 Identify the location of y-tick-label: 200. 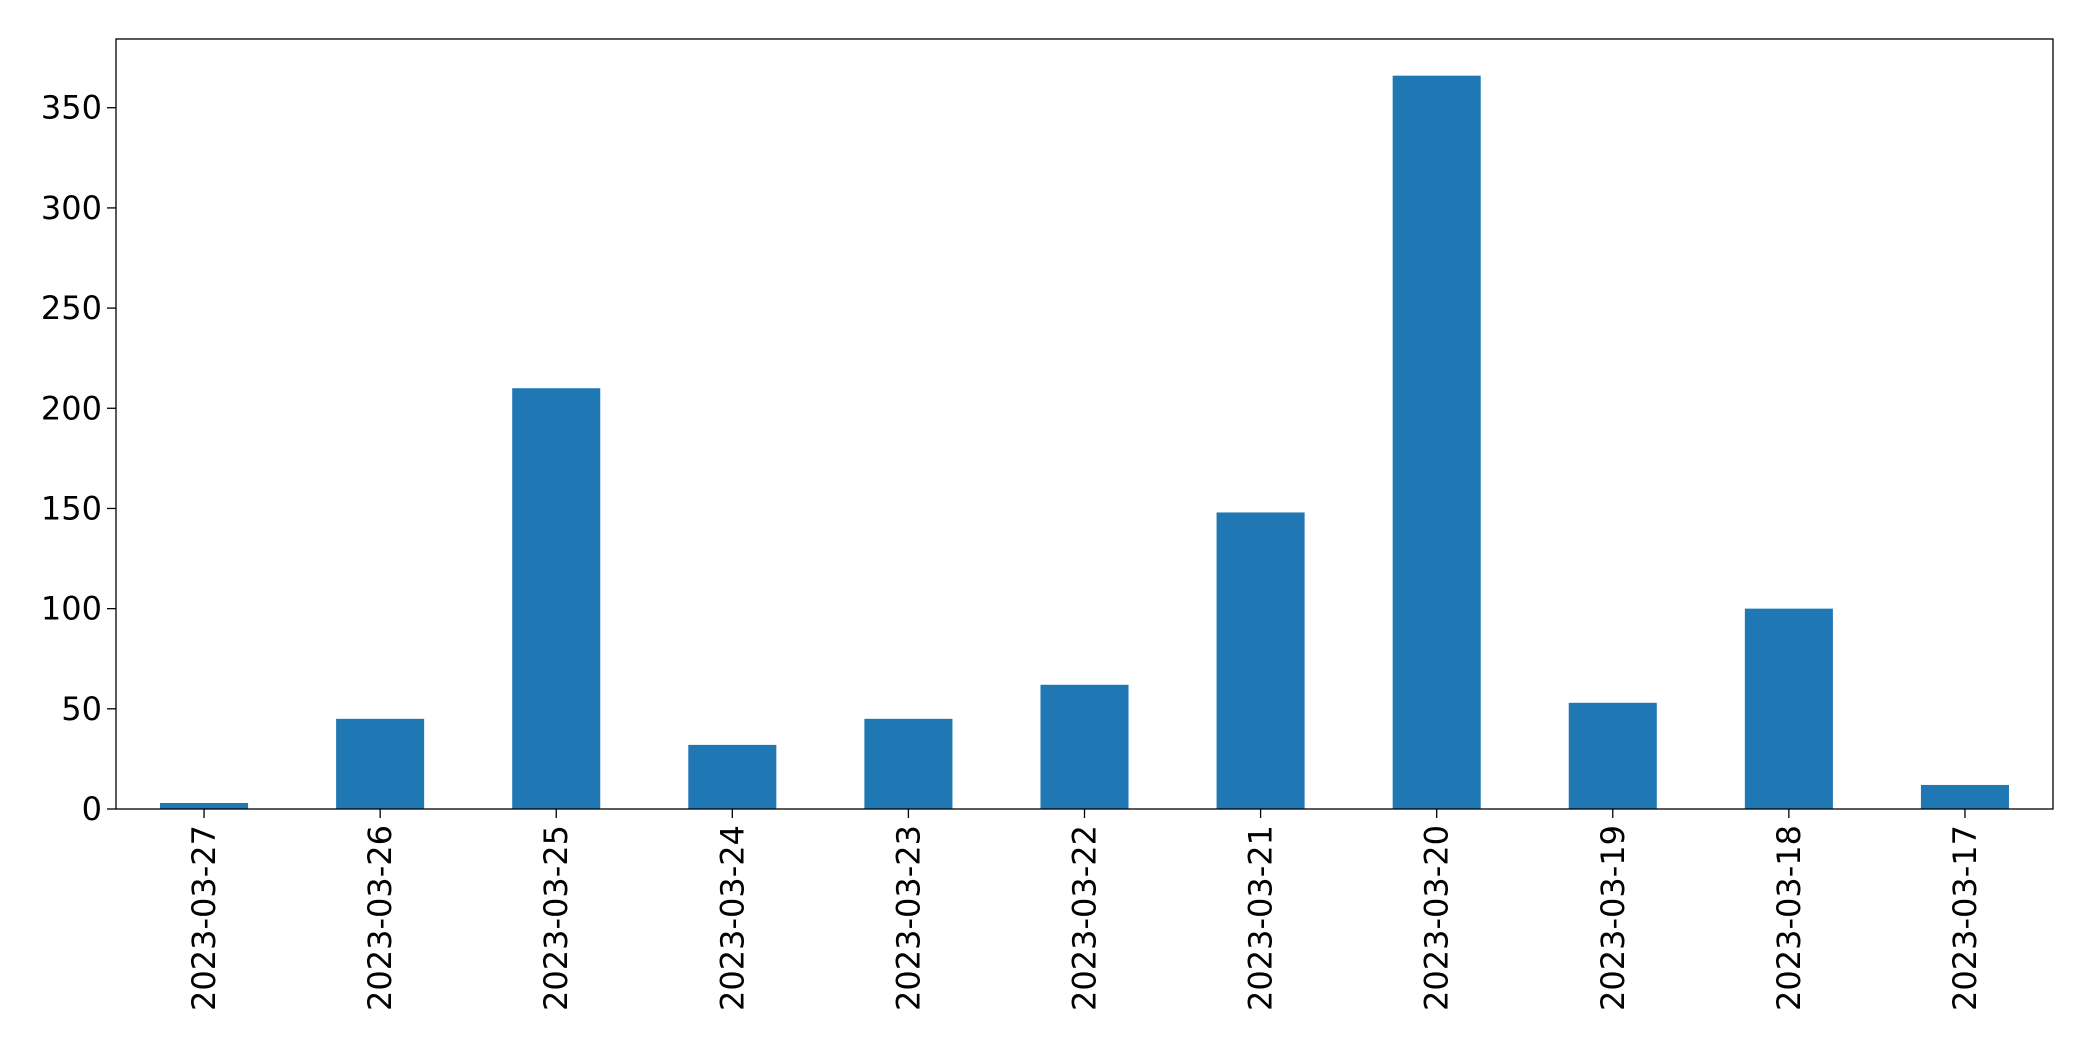
(71, 408).